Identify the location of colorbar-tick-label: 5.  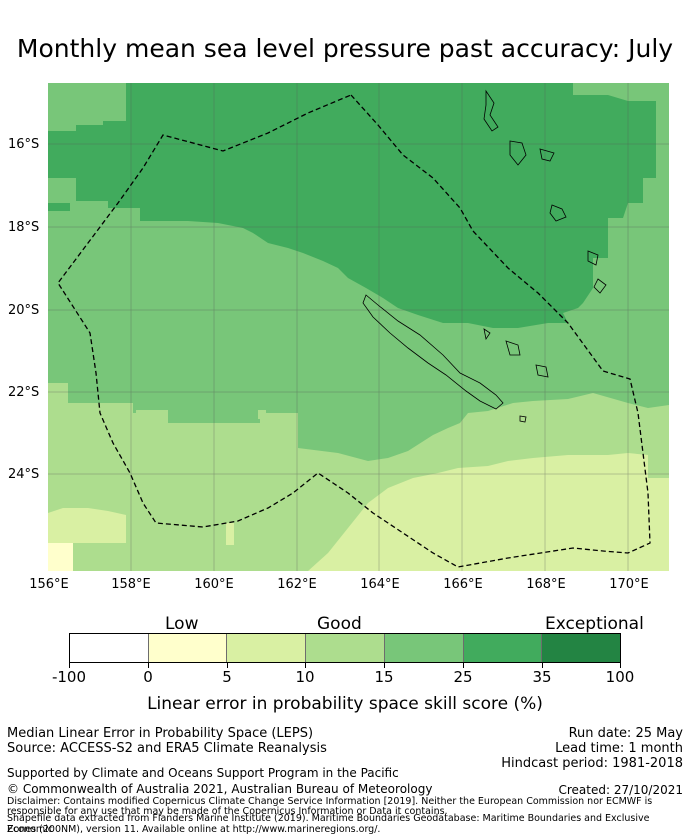
(227, 677).